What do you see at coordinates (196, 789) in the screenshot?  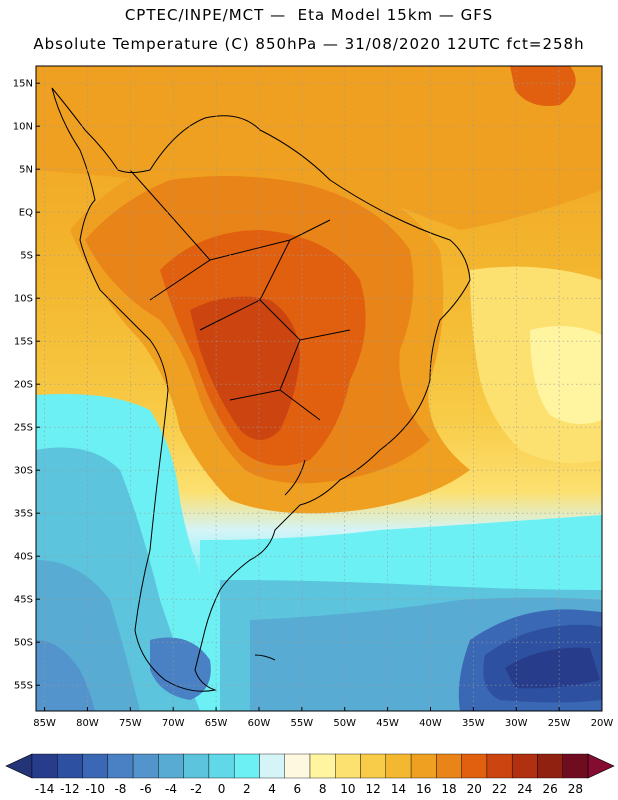 I see `colorbar-label: -2` at bounding box center [196, 789].